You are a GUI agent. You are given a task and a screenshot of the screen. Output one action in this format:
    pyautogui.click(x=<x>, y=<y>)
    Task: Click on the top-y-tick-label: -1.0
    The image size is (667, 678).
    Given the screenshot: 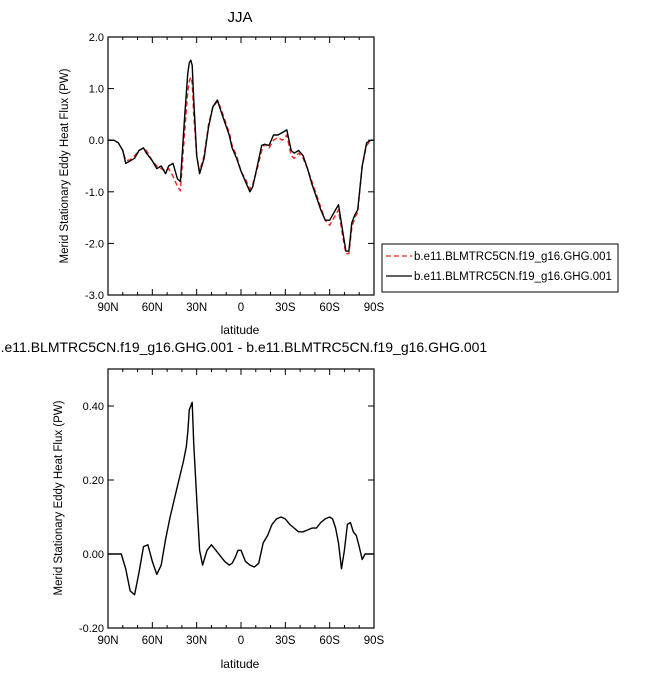 What is the action you would take?
    pyautogui.click(x=94, y=193)
    